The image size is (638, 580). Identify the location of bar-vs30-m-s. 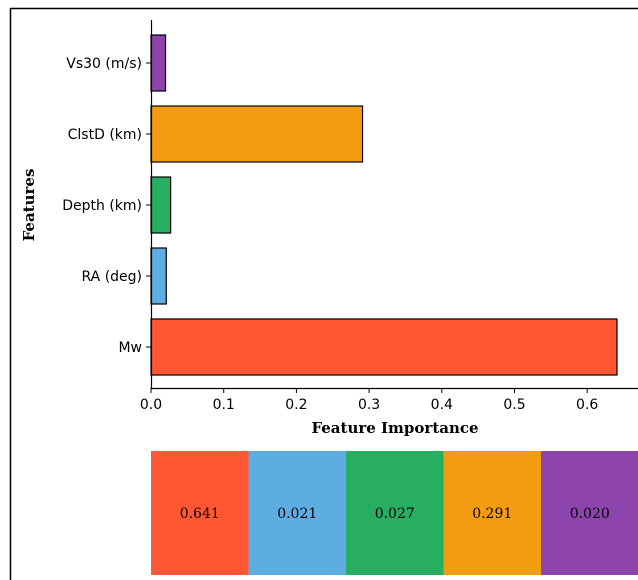
(158, 63).